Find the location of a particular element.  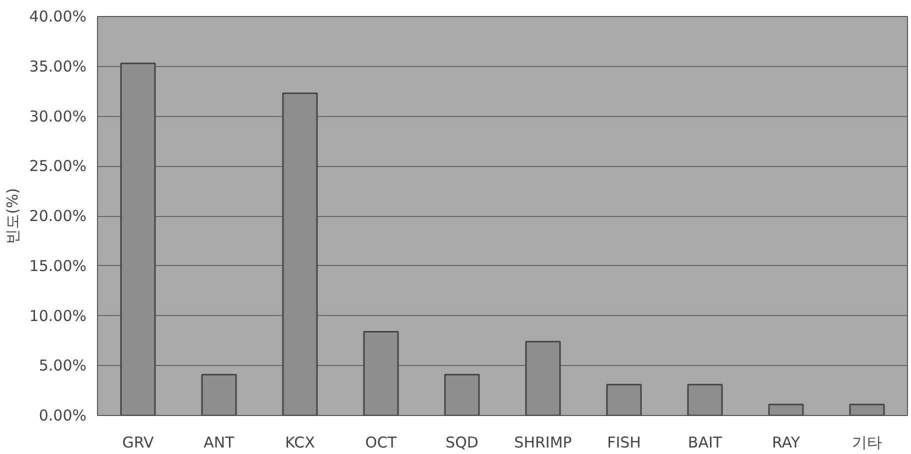

x-tick-label: FISH is located at coordinates (624, 443).